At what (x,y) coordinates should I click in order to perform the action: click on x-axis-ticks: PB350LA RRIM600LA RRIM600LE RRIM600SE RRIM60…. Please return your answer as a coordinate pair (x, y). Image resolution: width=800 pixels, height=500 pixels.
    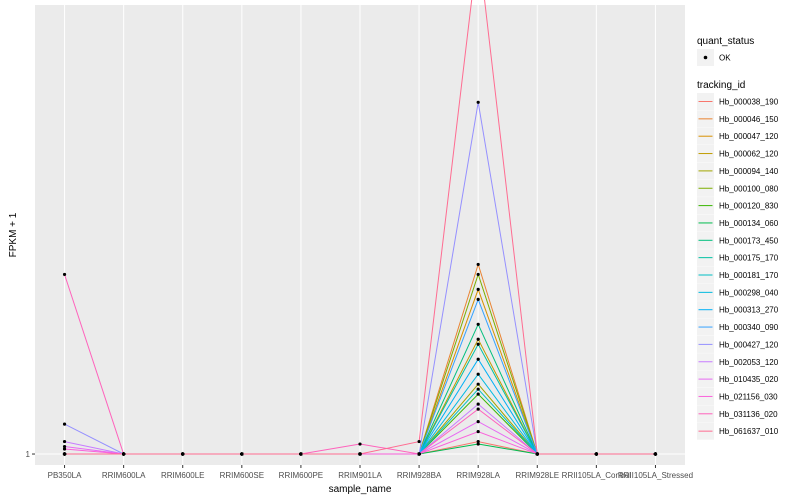
    Looking at the image, I should click on (370, 472).